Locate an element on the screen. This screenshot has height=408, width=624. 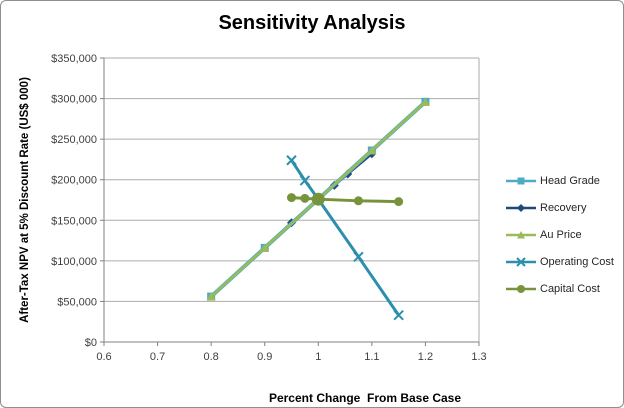
legend-item-au-price: Au Price is located at coordinates (559, 234).